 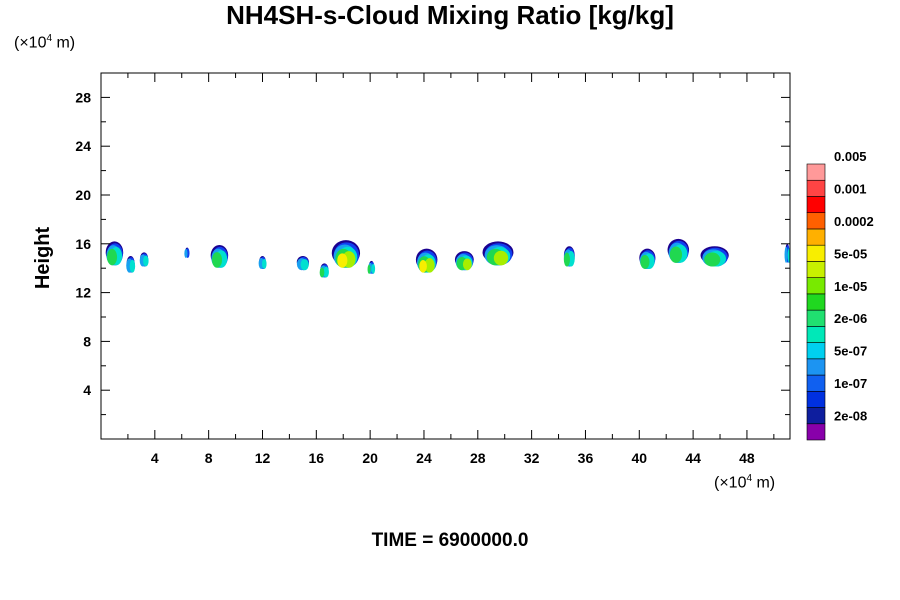 What do you see at coordinates (693, 458) in the screenshot?
I see `x-tick-label: 44` at bounding box center [693, 458].